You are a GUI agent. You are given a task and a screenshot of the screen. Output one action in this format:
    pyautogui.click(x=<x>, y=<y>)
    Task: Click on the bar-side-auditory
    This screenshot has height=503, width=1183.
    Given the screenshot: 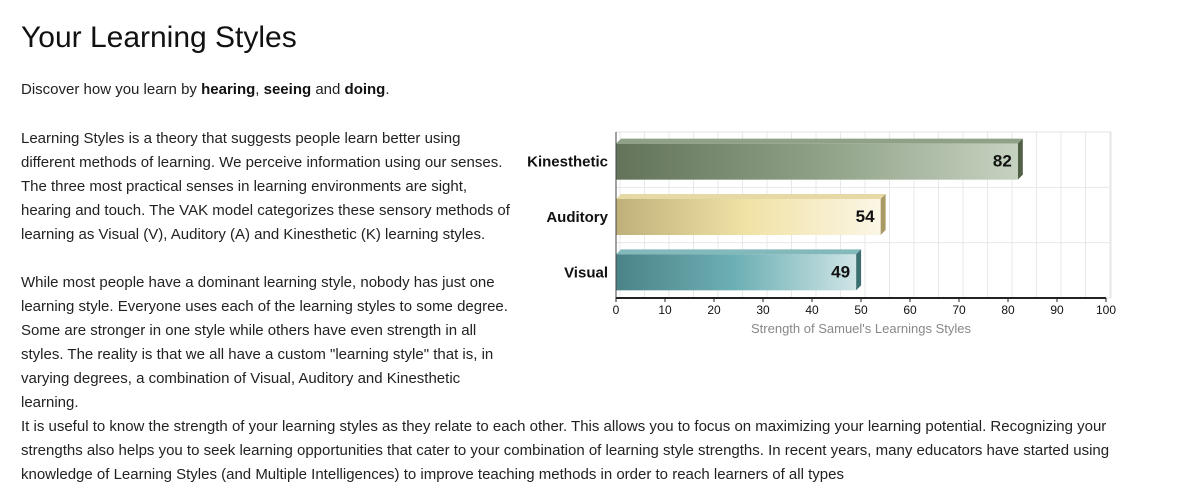 What is the action you would take?
    pyautogui.click(x=883, y=214)
    